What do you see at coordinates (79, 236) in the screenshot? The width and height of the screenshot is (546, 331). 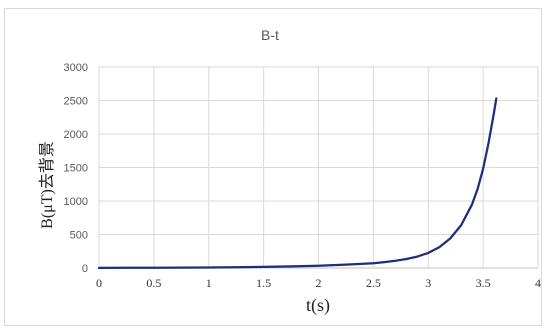 I see `y-tick-label: 500` at bounding box center [79, 236].